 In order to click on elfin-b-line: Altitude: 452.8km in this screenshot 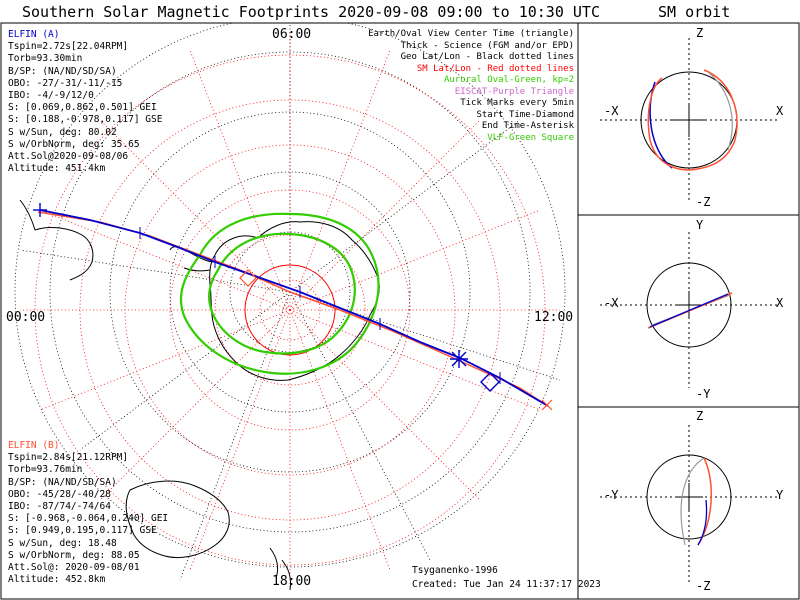, I will do `click(57, 580)`.